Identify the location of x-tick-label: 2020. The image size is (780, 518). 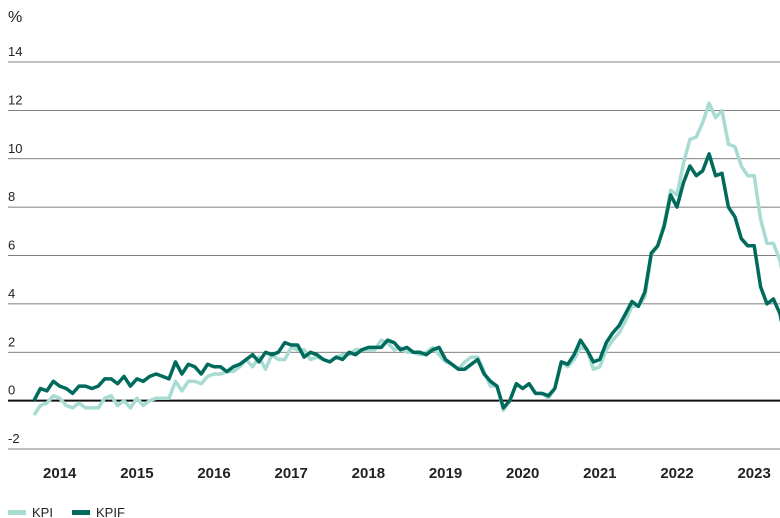
(522, 473).